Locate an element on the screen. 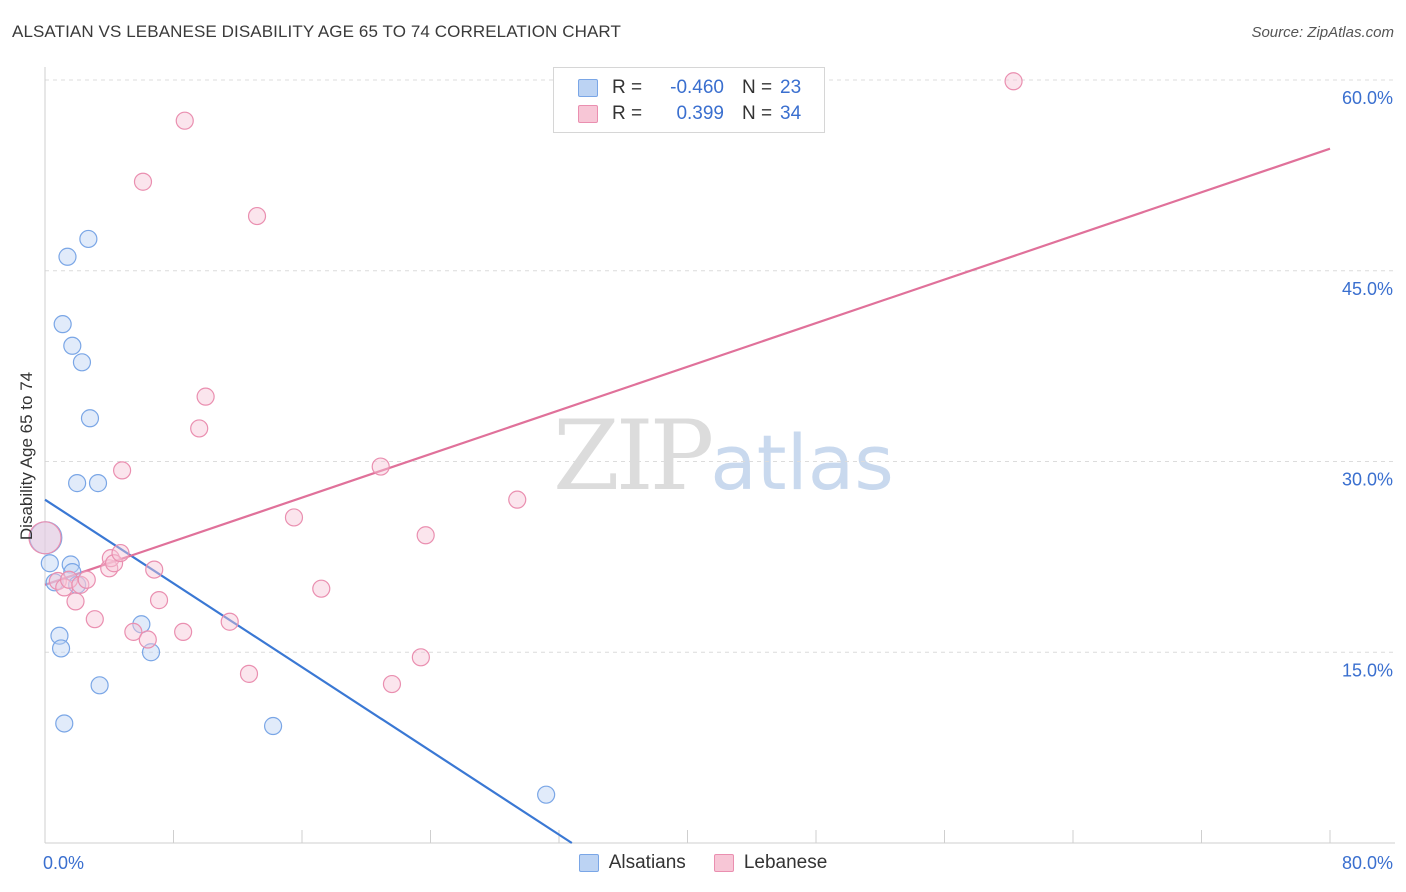 The image size is (1406, 892). legend-label: Lebanese is located at coordinates (785, 862).